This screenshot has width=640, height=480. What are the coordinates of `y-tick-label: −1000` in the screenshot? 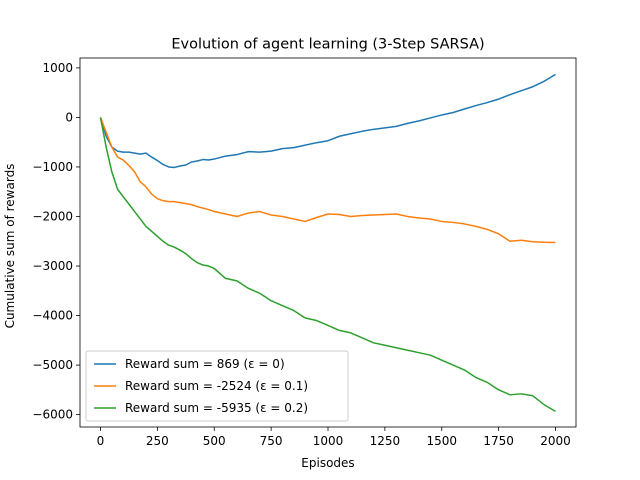 It's located at (52, 167).